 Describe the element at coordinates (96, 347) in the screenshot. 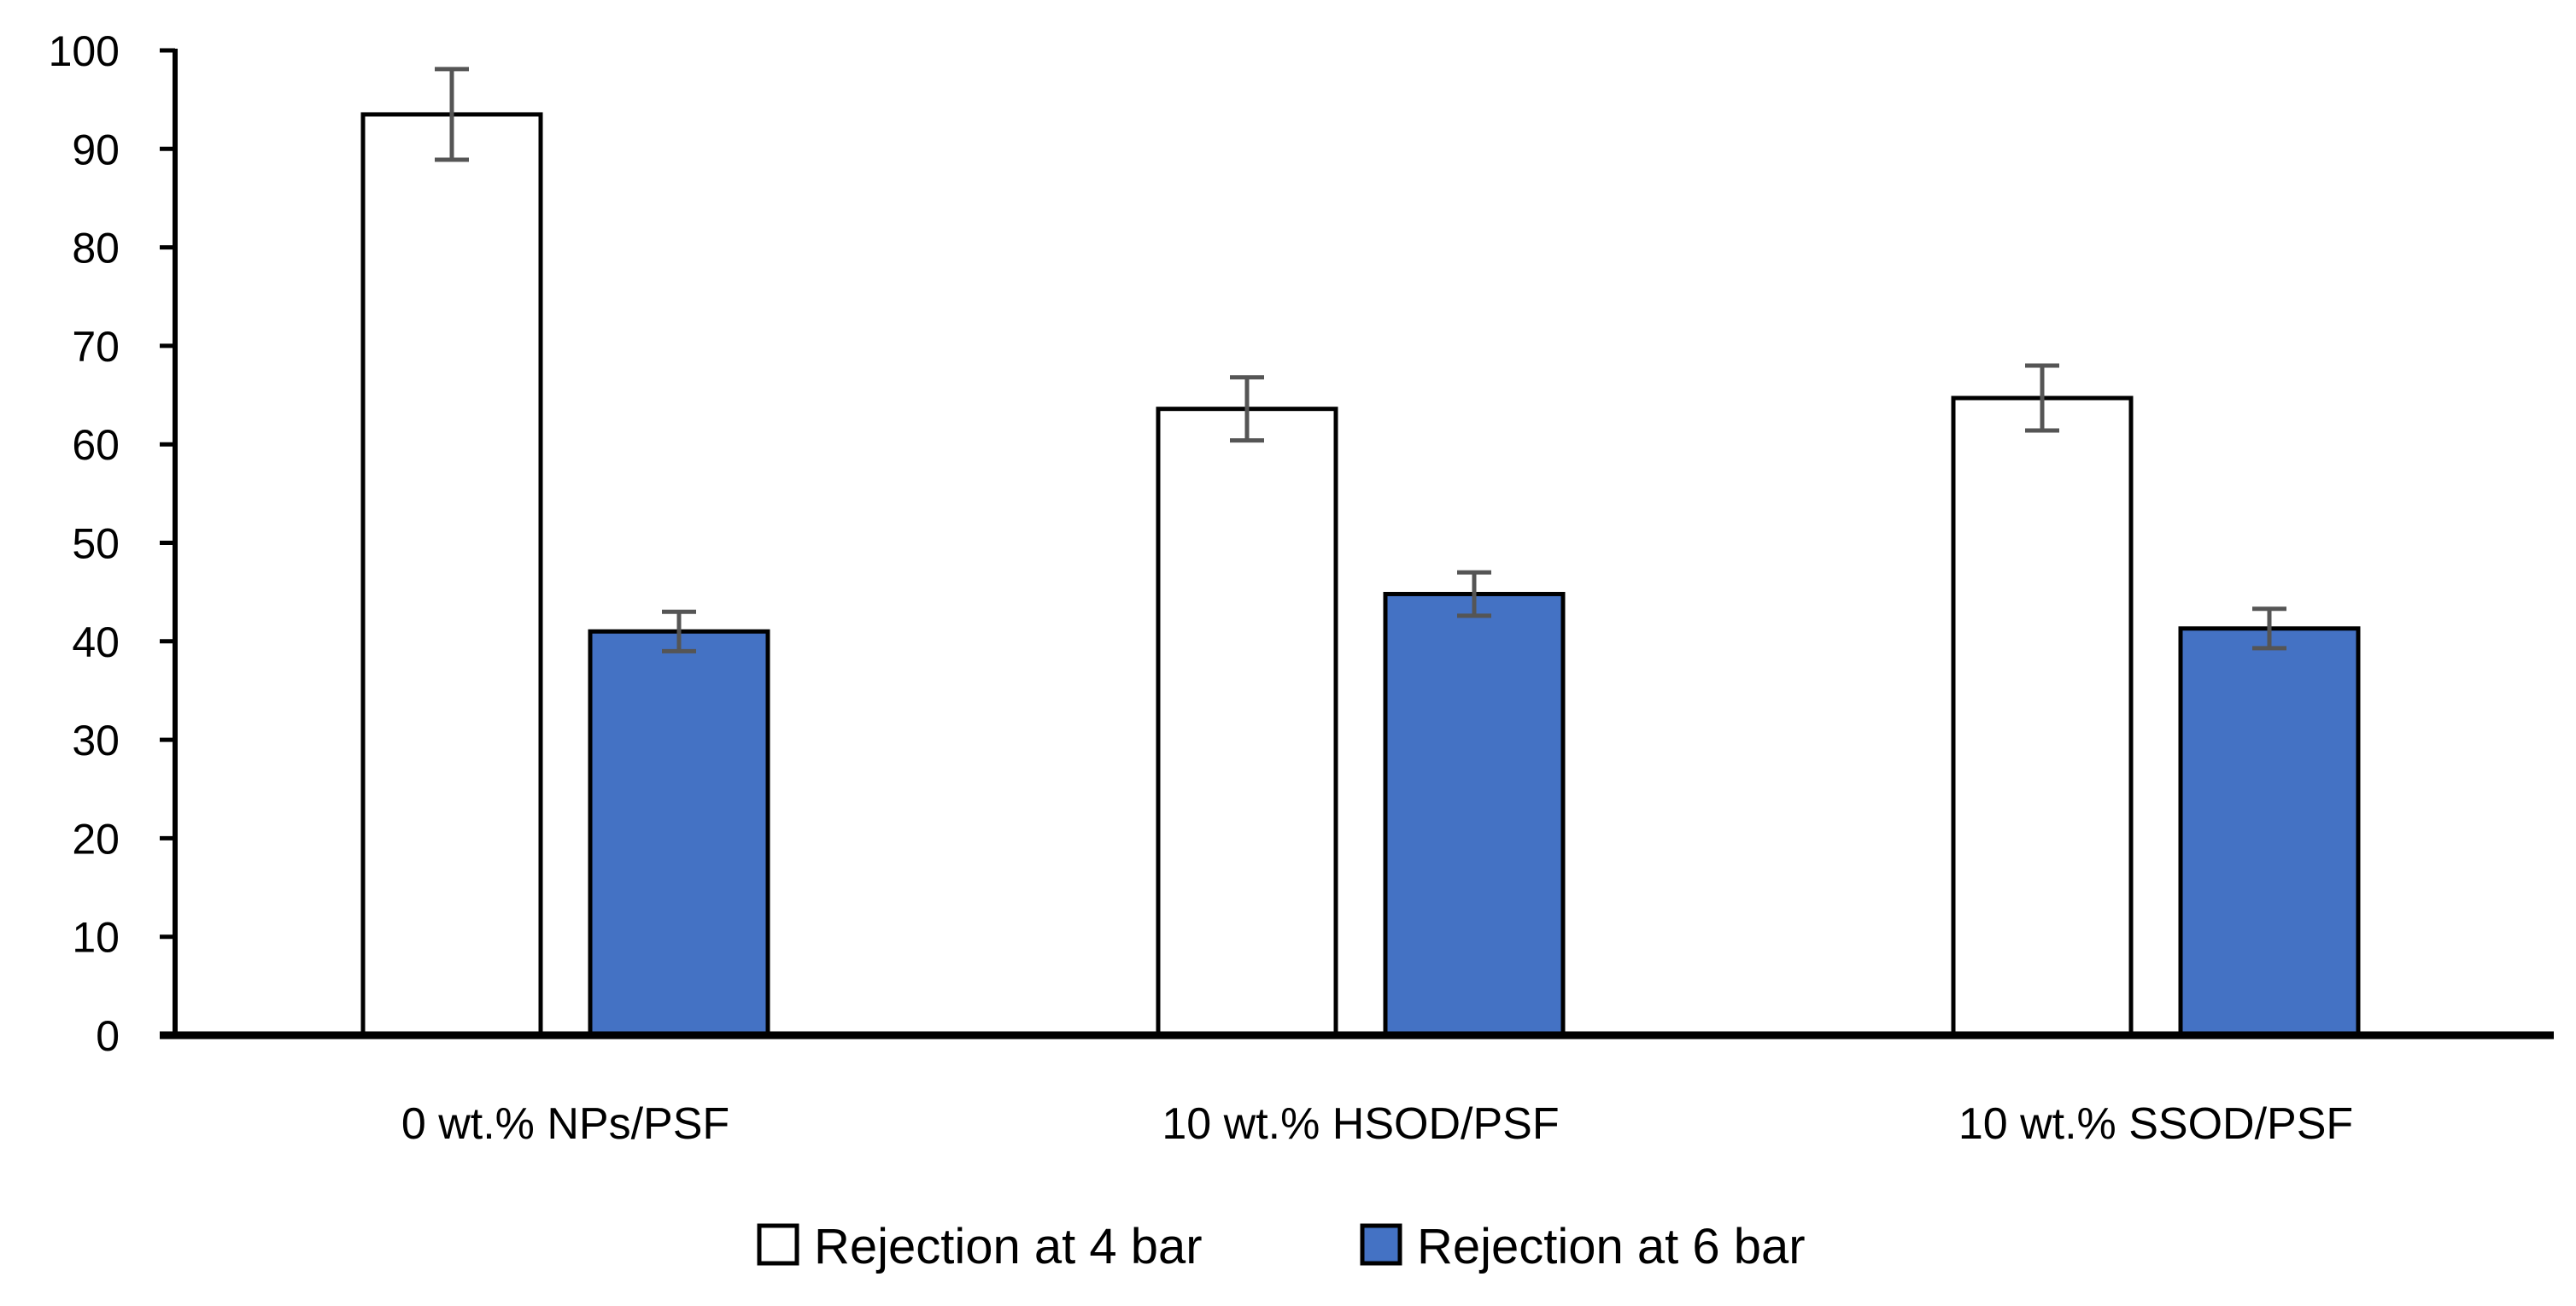

I see `y-tick-label: 70` at that location.